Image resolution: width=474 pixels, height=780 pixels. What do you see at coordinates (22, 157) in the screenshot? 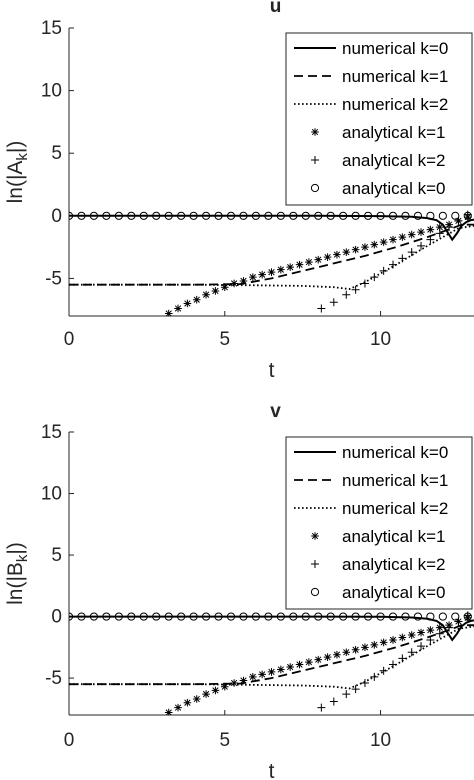
I see `y-axis-label-sub: k` at bounding box center [22, 157].